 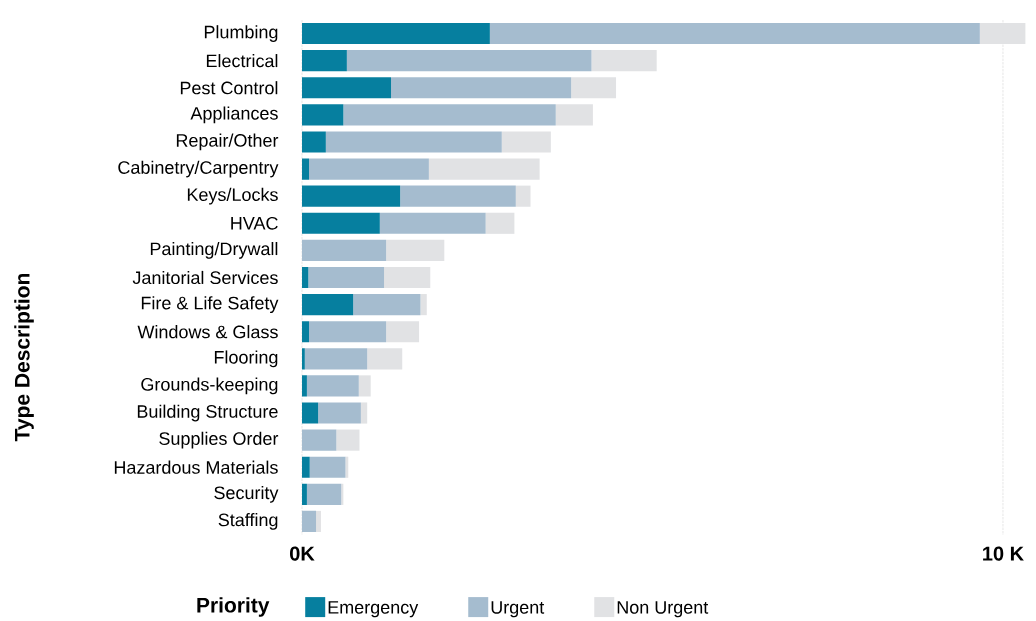 What do you see at coordinates (241, 33) in the screenshot?
I see `y-tick-label: Plumbing` at bounding box center [241, 33].